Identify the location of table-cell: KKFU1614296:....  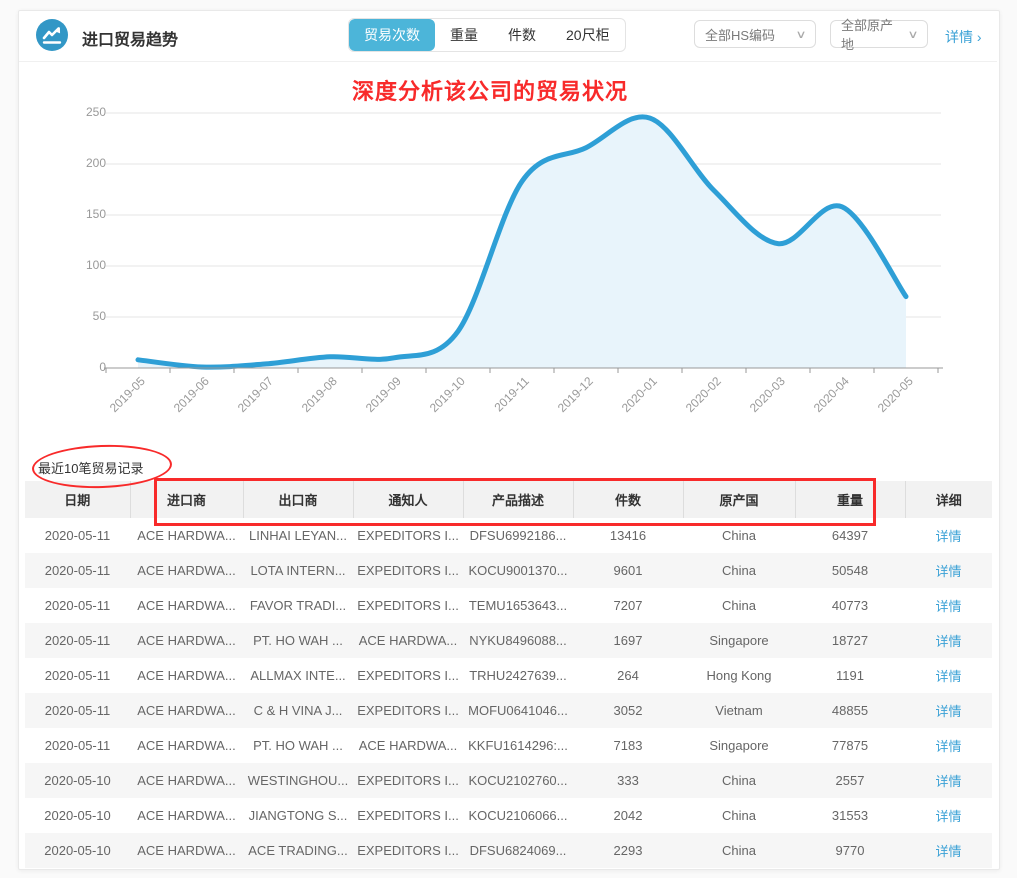
(518, 745).